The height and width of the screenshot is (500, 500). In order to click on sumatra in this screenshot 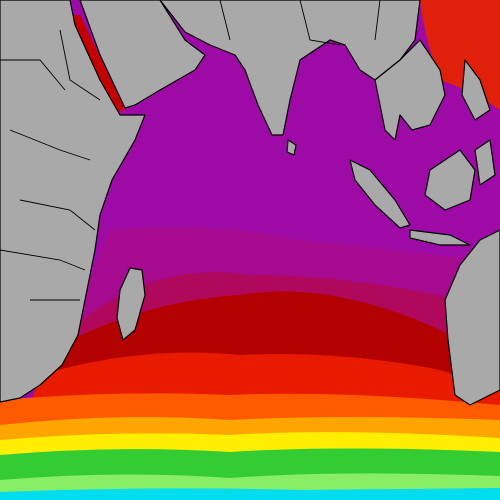, I will do `click(380, 194)`.